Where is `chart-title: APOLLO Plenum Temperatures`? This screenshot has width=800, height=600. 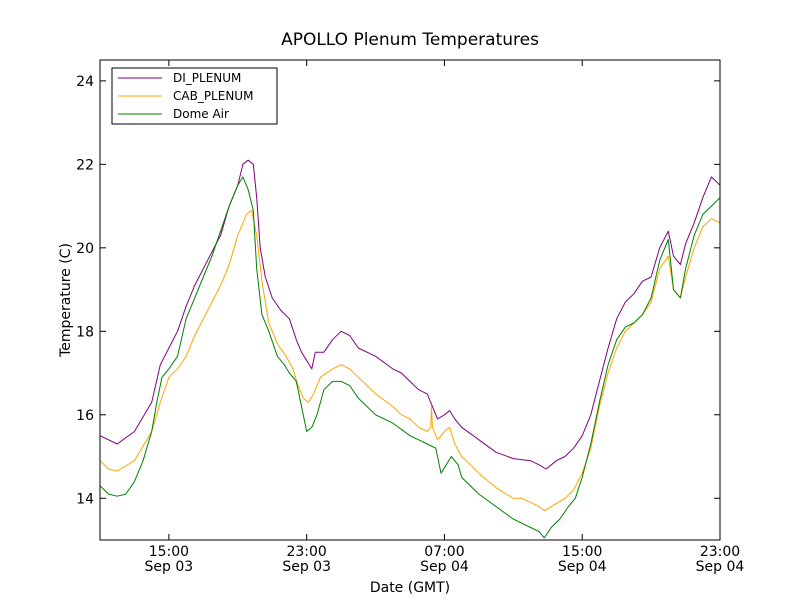
chart-title: APOLLO Plenum Temperatures is located at coordinates (410, 40).